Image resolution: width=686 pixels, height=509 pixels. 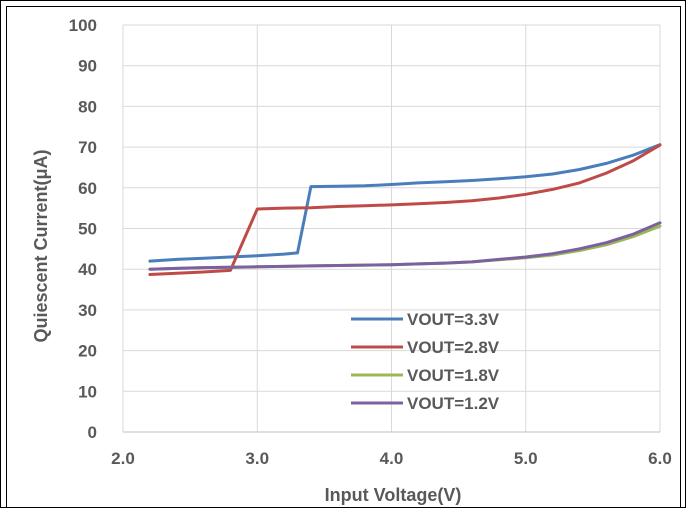 I want to click on legend-label: VOUT=1.8V, so click(x=453, y=375).